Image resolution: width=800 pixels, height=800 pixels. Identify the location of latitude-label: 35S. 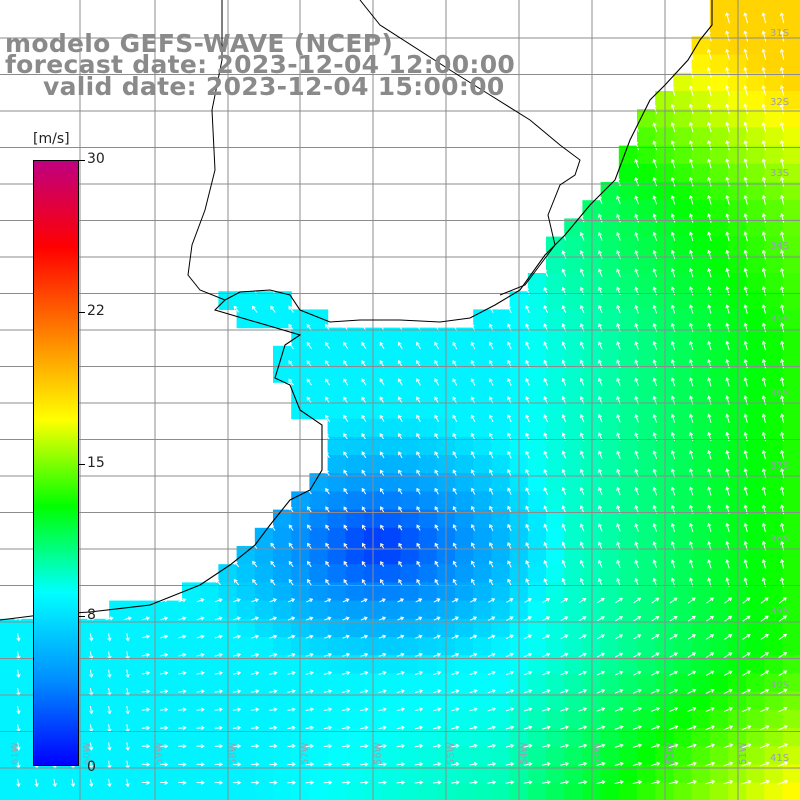
(779, 319).